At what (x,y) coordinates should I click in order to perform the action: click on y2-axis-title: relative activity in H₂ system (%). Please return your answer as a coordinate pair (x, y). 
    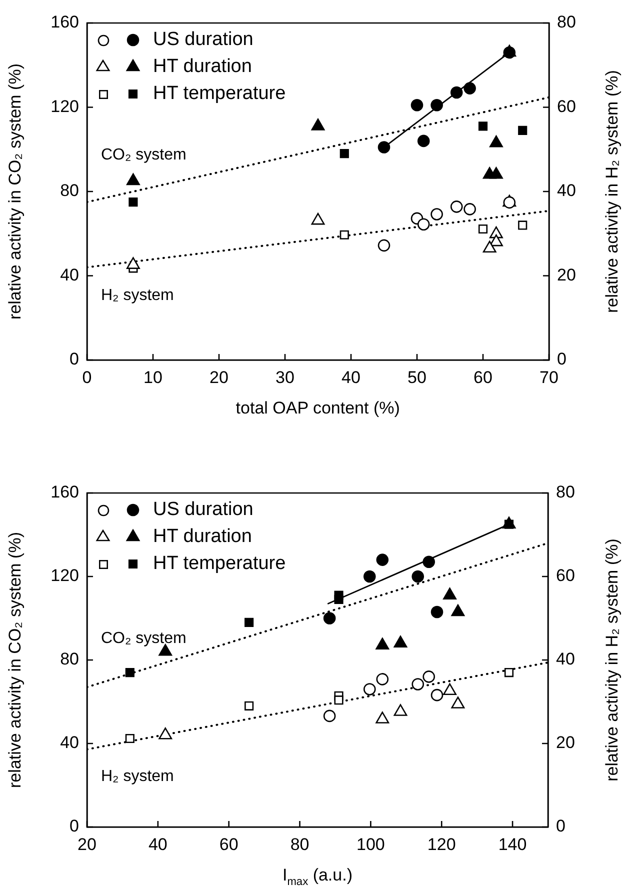
    Looking at the image, I should click on (612, 660).